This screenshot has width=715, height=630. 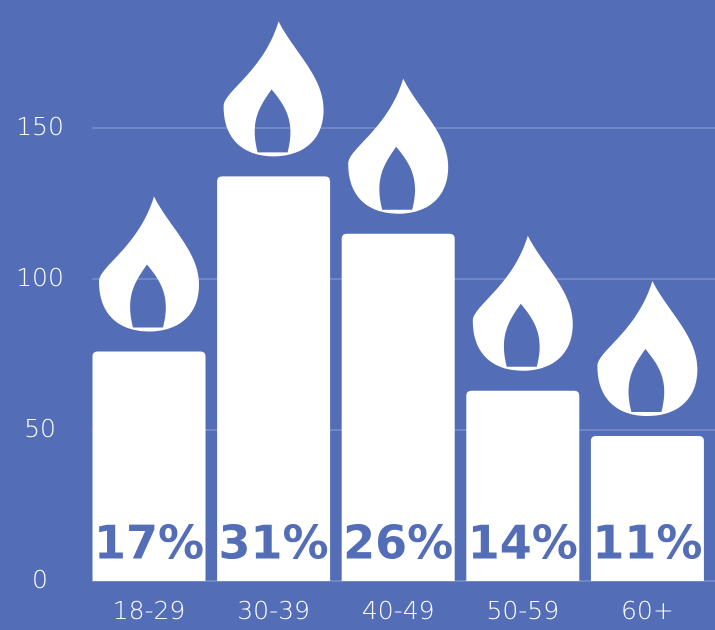 What do you see at coordinates (149, 543) in the screenshot?
I see `share-label: 17%` at bounding box center [149, 543].